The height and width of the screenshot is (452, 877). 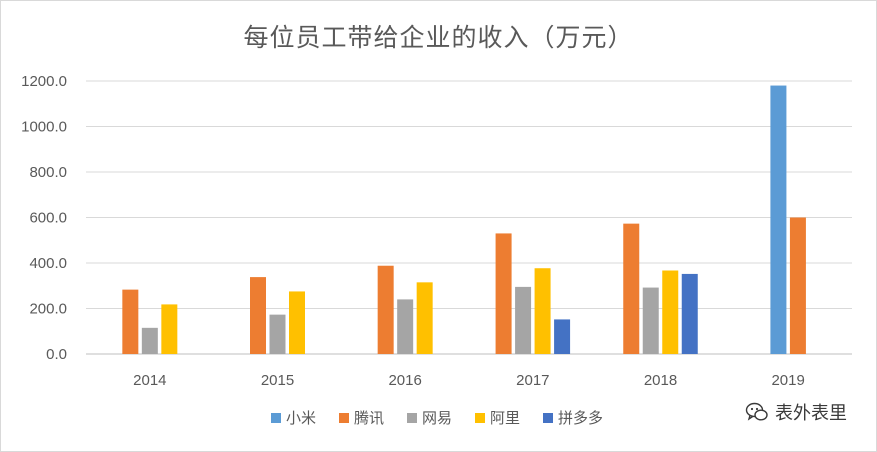 I want to click on y-tick-label: 0.0, so click(x=56, y=354).